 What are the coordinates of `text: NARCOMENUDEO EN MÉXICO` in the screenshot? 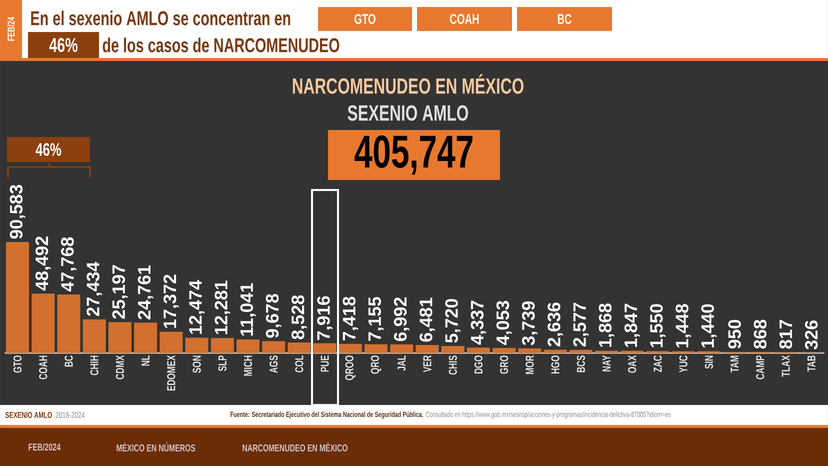 It's located at (295, 447).